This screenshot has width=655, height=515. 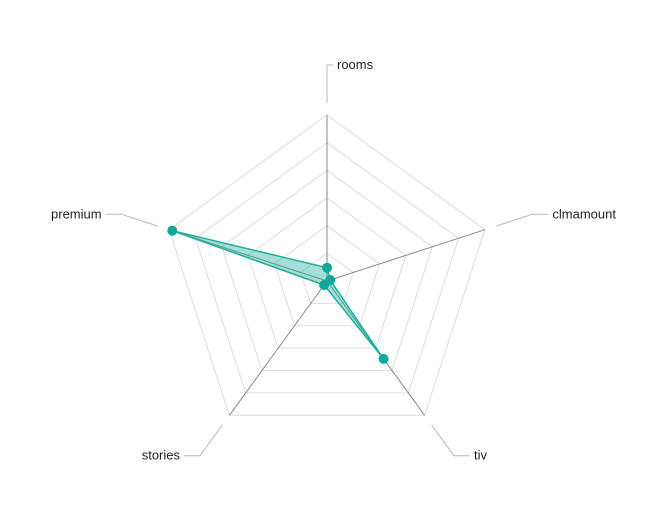 What do you see at coordinates (450, 440) in the screenshot?
I see `leader-line-tiv` at bounding box center [450, 440].